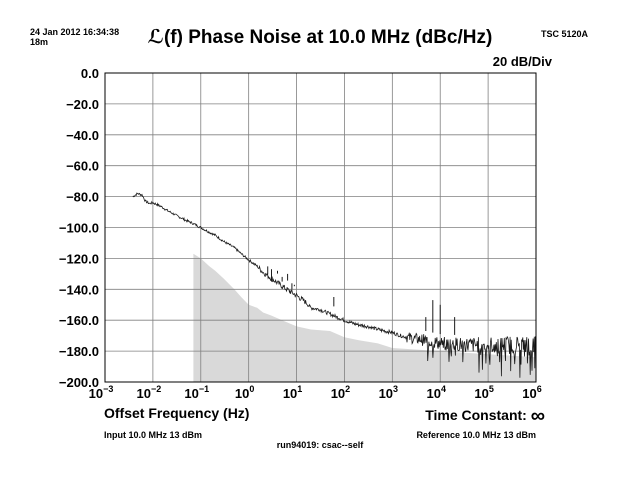 The width and height of the screenshot is (640, 480). I want to click on y-tick-label: 0.0, so click(90, 73).